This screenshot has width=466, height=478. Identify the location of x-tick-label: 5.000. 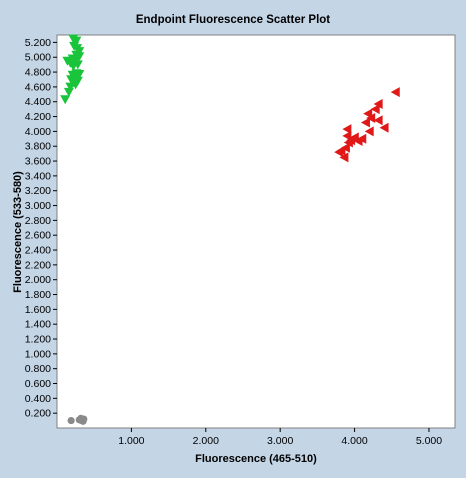
(429, 441).